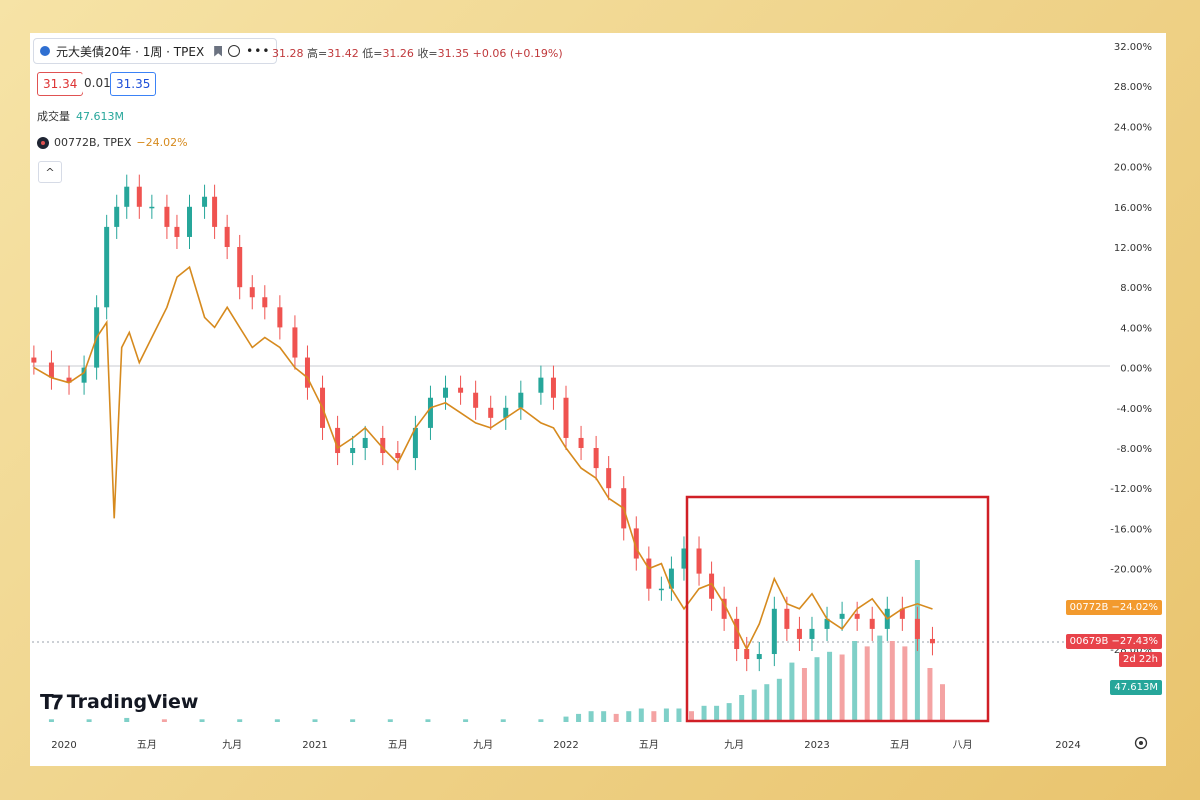  What do you see at coordinates (1133, 208) in the screenshot?
I see `y-tick-label: 16.00%` at bounding box center [1133, 208].